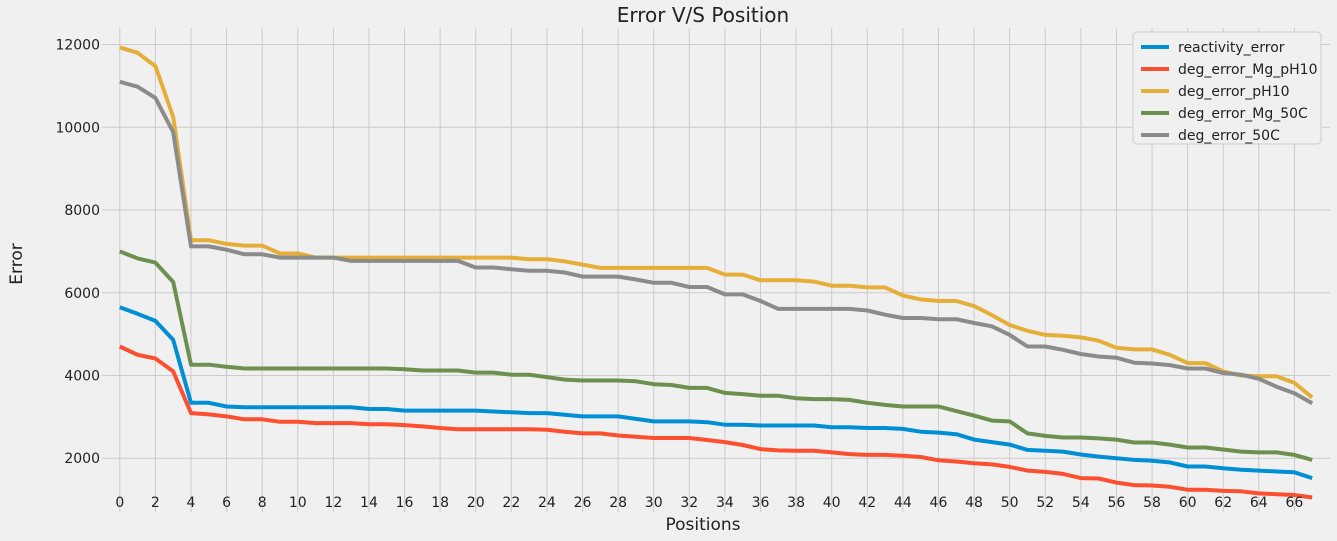  I want to click on x-tick-label: 30, so click(654, 503).